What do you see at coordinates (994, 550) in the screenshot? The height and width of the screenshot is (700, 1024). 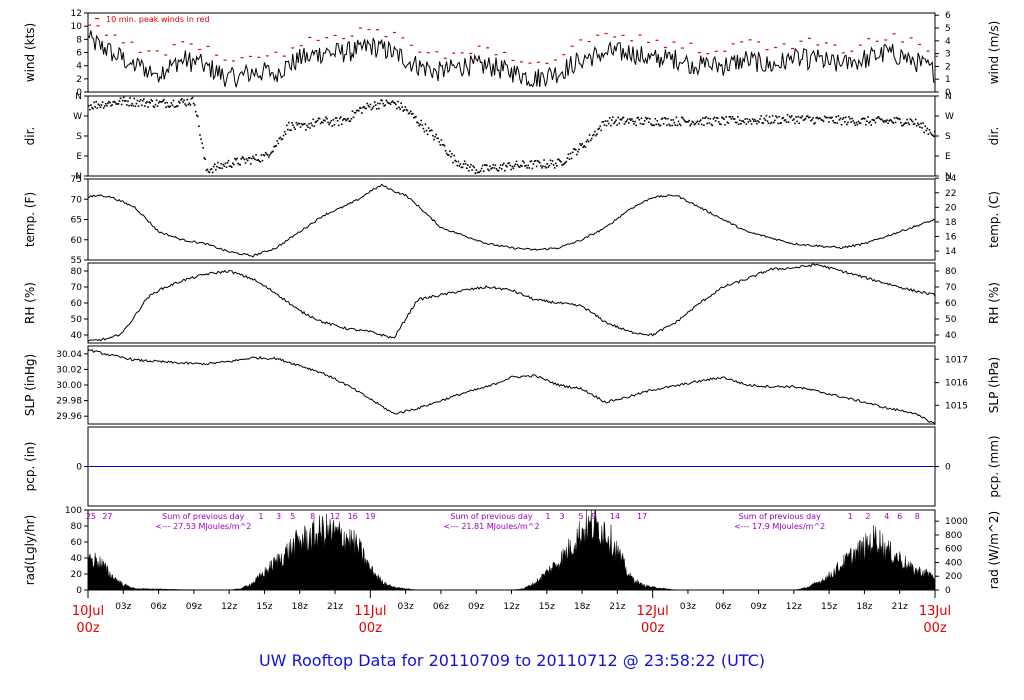 I see `right-axis-label: rad (W/m^2)` at bounding box center [994, 550].